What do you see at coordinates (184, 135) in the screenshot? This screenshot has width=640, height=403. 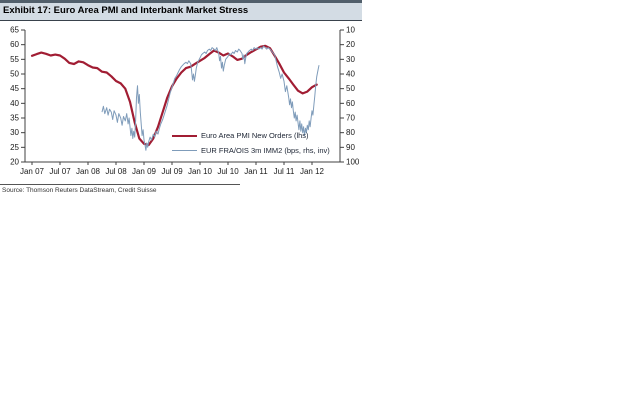 I see `pmi-line-swatch-icon` at bounding box center [184, 135].